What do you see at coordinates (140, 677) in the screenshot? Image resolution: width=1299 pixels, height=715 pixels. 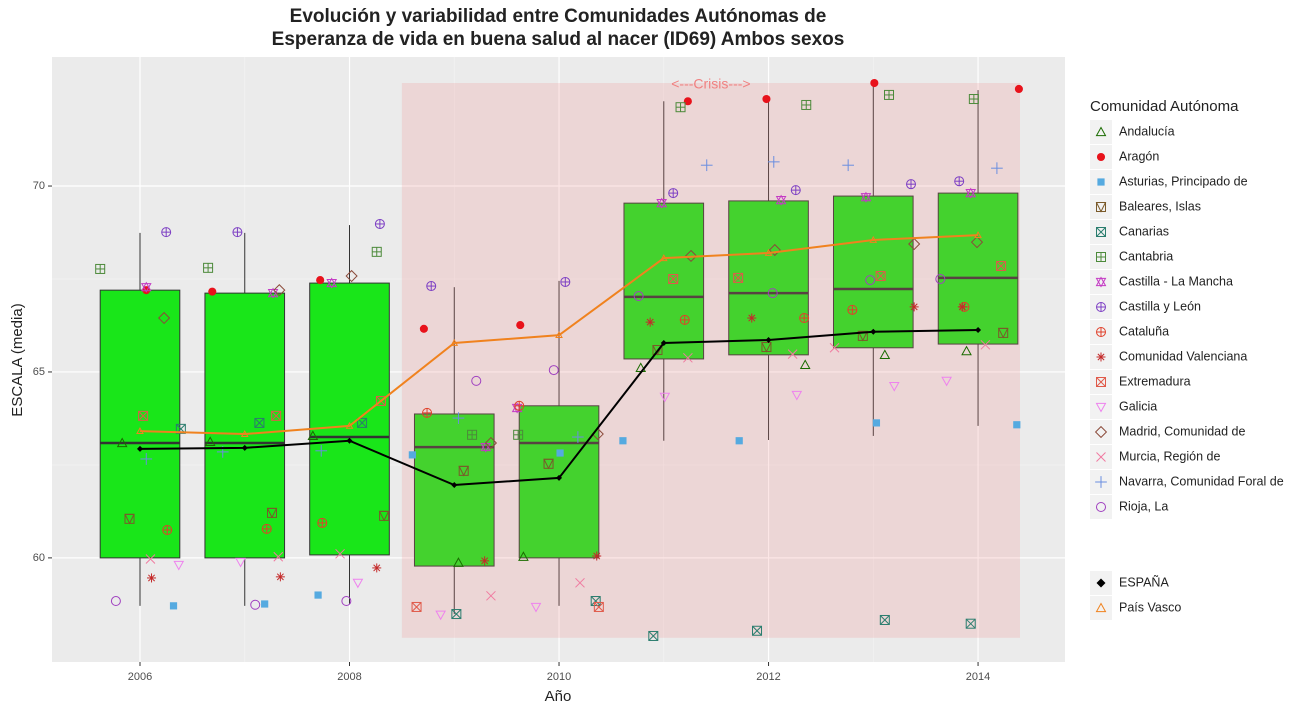 I see `x-tick-label: 2006` at bounding box center [140, 677].